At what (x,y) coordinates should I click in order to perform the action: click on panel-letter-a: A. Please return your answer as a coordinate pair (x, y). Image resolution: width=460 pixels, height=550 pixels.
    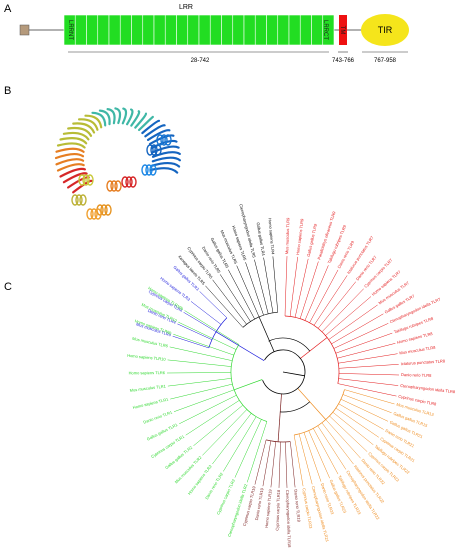
    Looking at the image, I should click on (8, 9).